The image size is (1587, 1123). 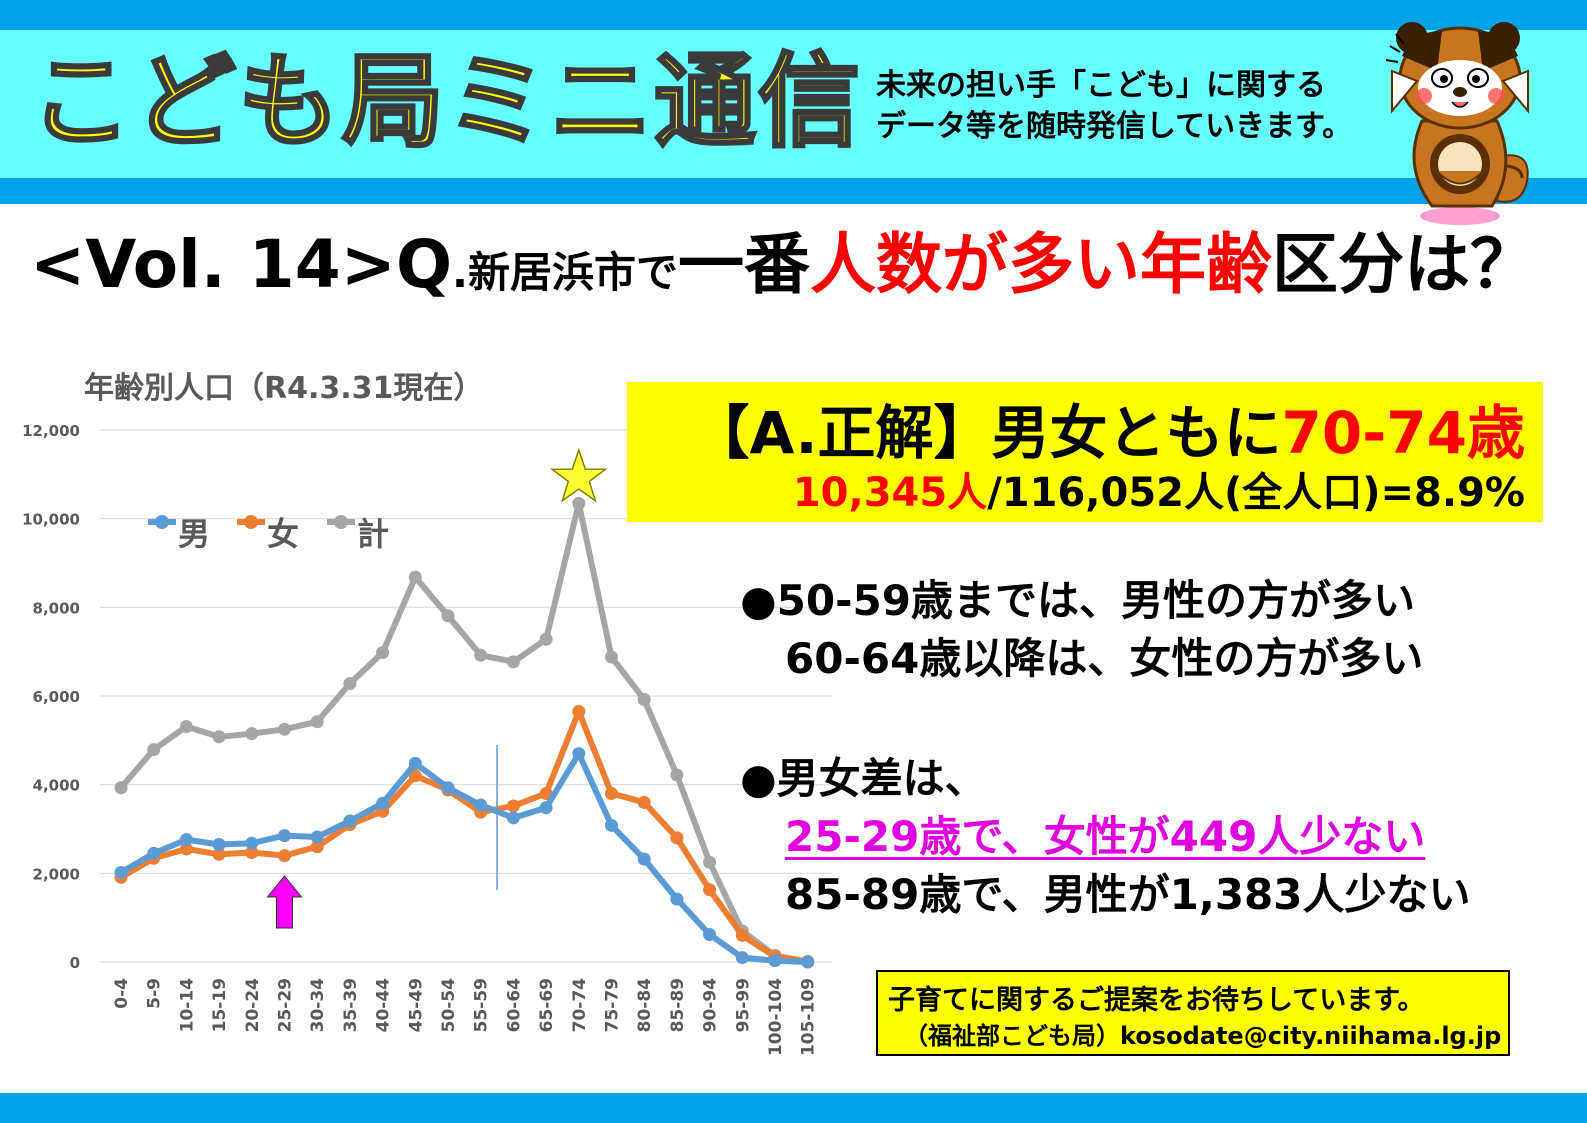 What do you see at coordinates (1457, 123) in the screenshot?
I see `mascot-illustration` at bounding box center [1457, 123].